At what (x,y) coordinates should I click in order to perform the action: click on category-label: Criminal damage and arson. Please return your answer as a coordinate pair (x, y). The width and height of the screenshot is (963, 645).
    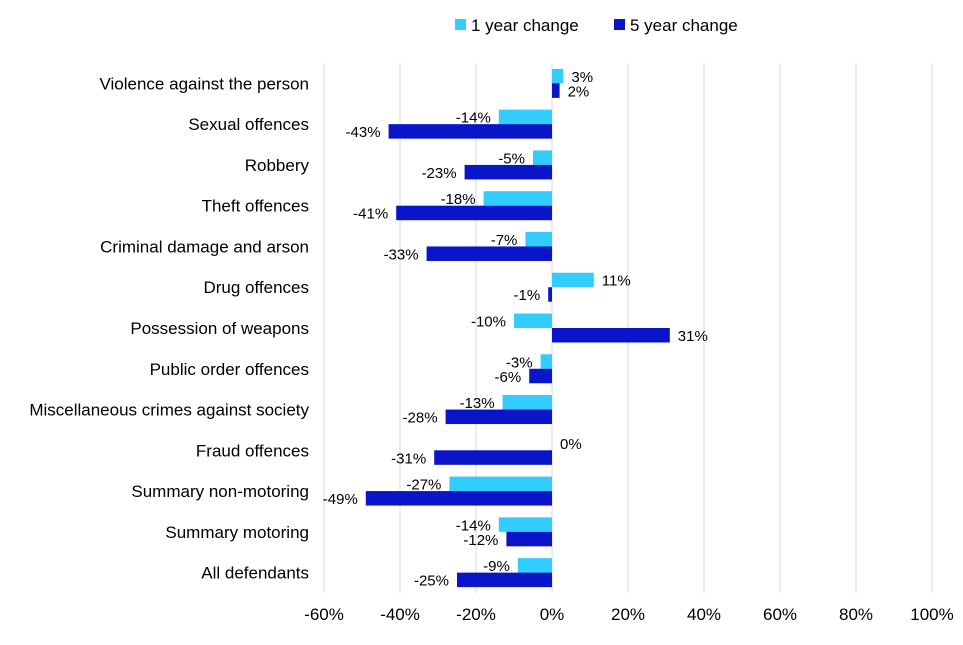
    Looking at the image, I should click on (204, 246).